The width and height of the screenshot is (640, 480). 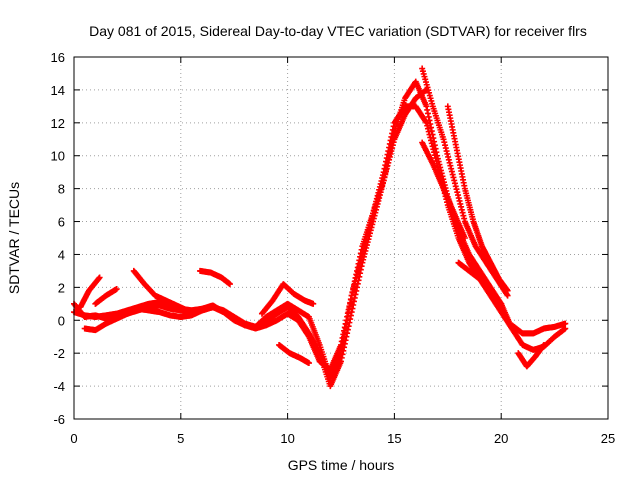 What do you see at coordinates (394, 438) in the screenshot?
I see `x-tick-label: 15` at bounding box center [394, 438].